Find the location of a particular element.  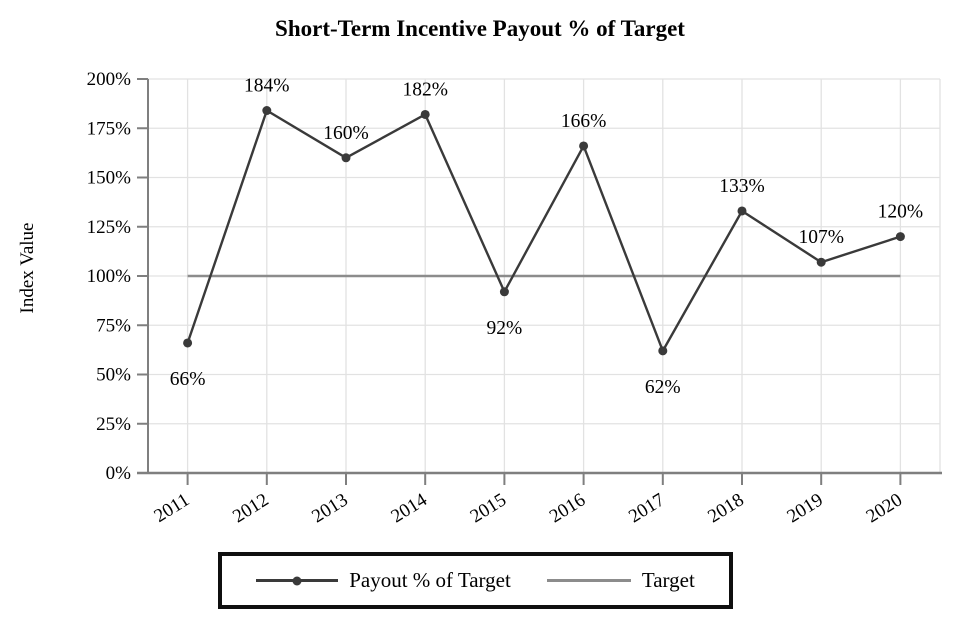

legend-label-target: Target is located at coordinates (668, 580).